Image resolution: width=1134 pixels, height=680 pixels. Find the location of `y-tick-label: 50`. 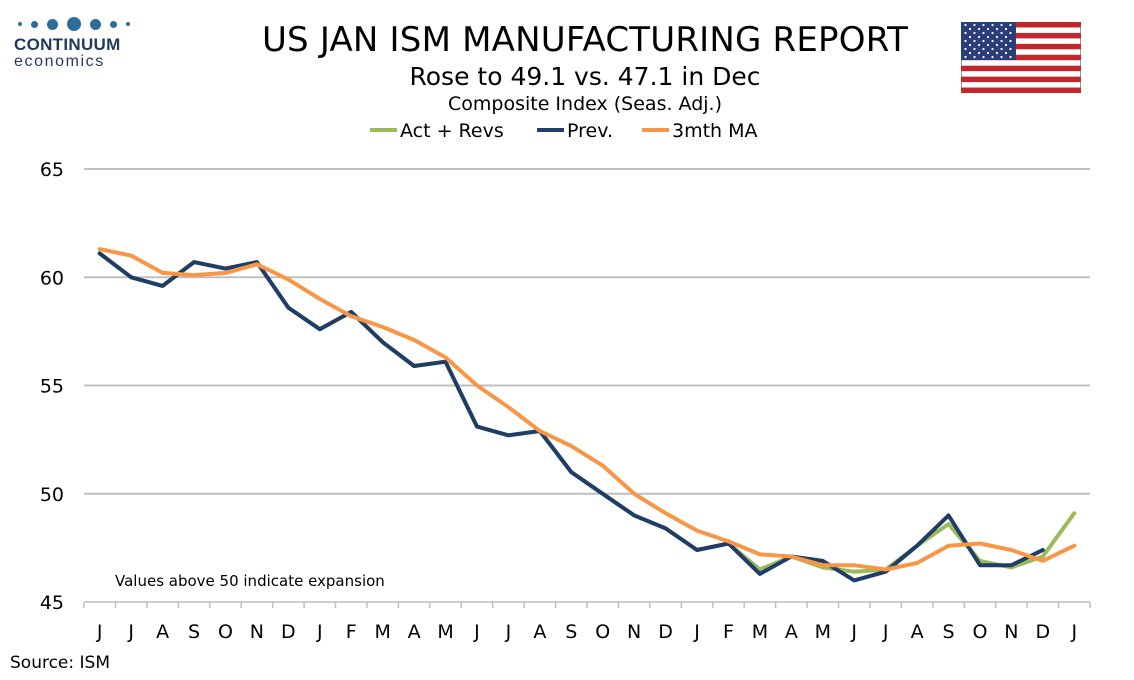

y-tick-label: 50 is located at coordinates (52, 495).